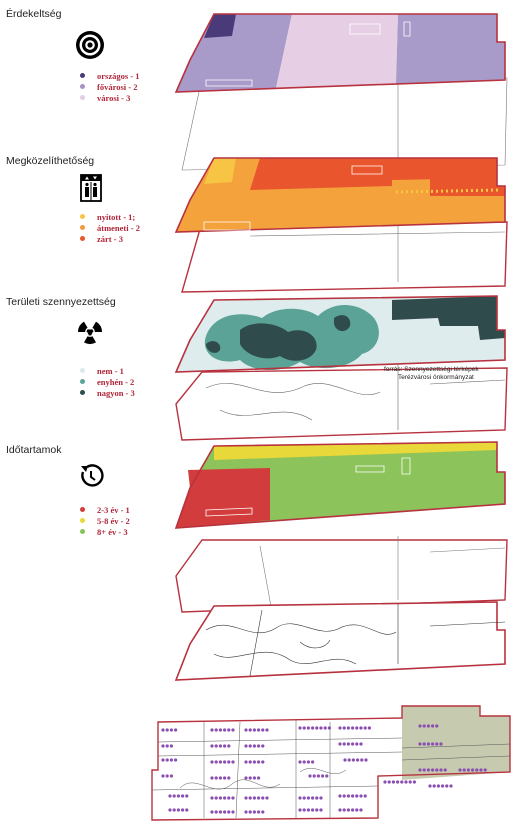  I want to click on source-note-line-2: Terézvárosi önkormányzat, so click(436, 377).